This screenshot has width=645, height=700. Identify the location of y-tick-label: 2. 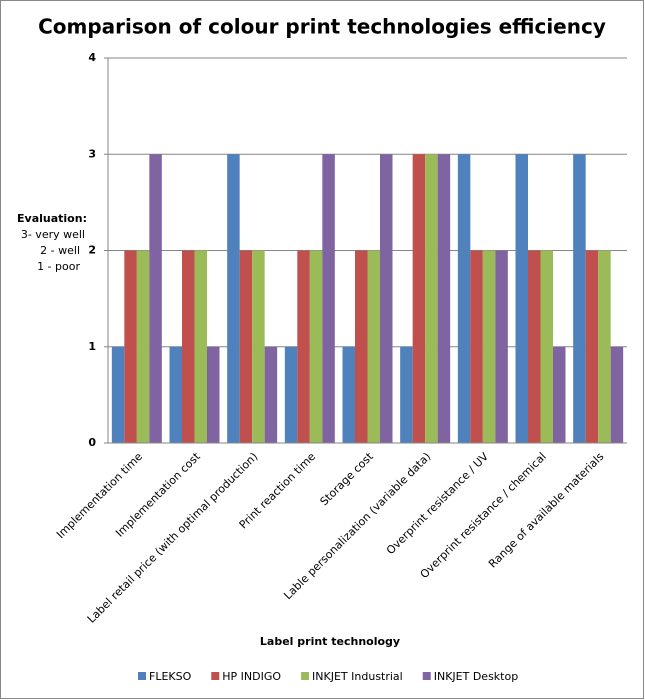
(92, 250).